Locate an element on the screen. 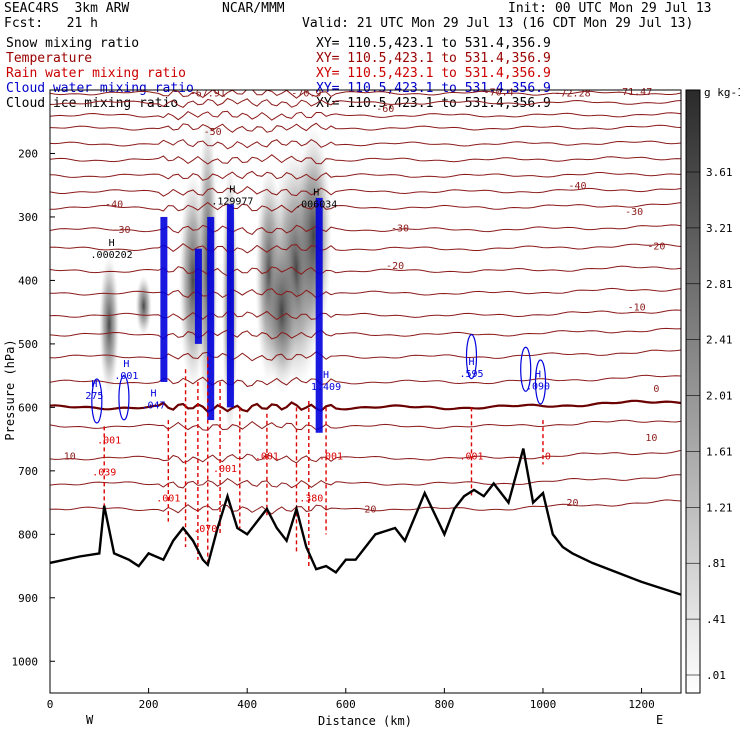 Image resolution: width=740 pixels, height=740 pixels. center-label: NCAR/MMM is located at coordinates (253, 8).